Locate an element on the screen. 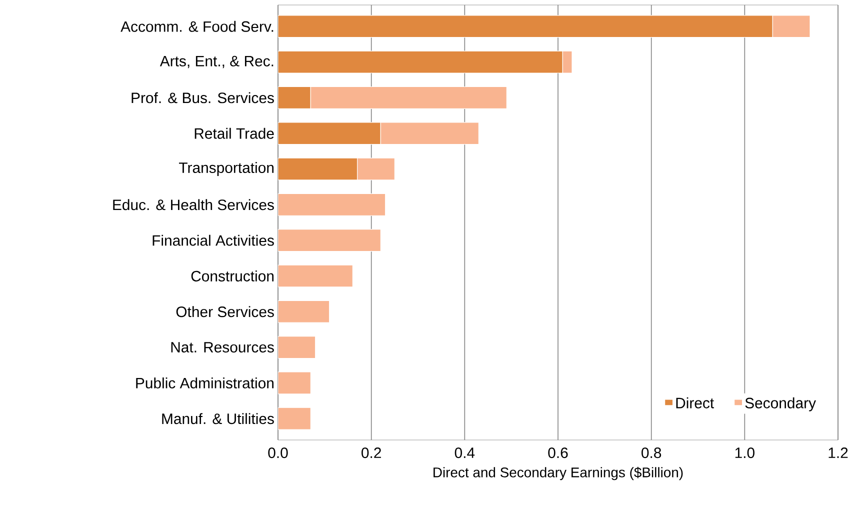  legend-label: Secondary is located at coordinates (780, 404).